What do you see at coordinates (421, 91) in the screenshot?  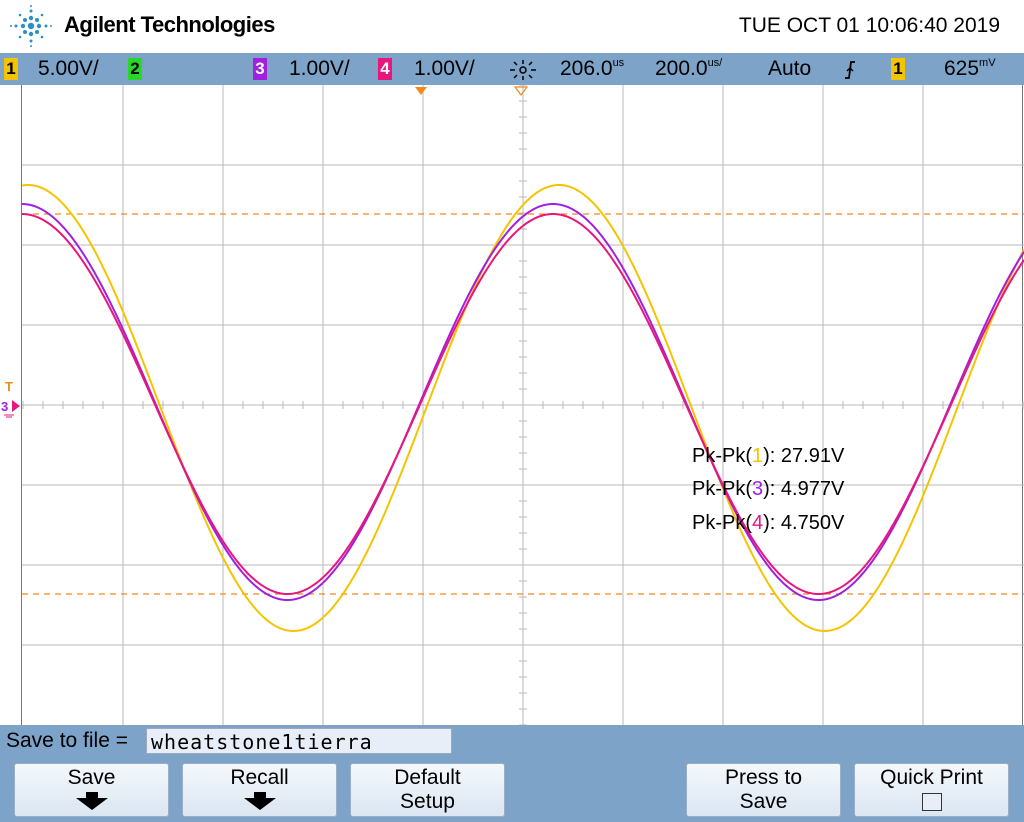 I see `trigger-position-marker-icon` at bounding box center [421, 91].